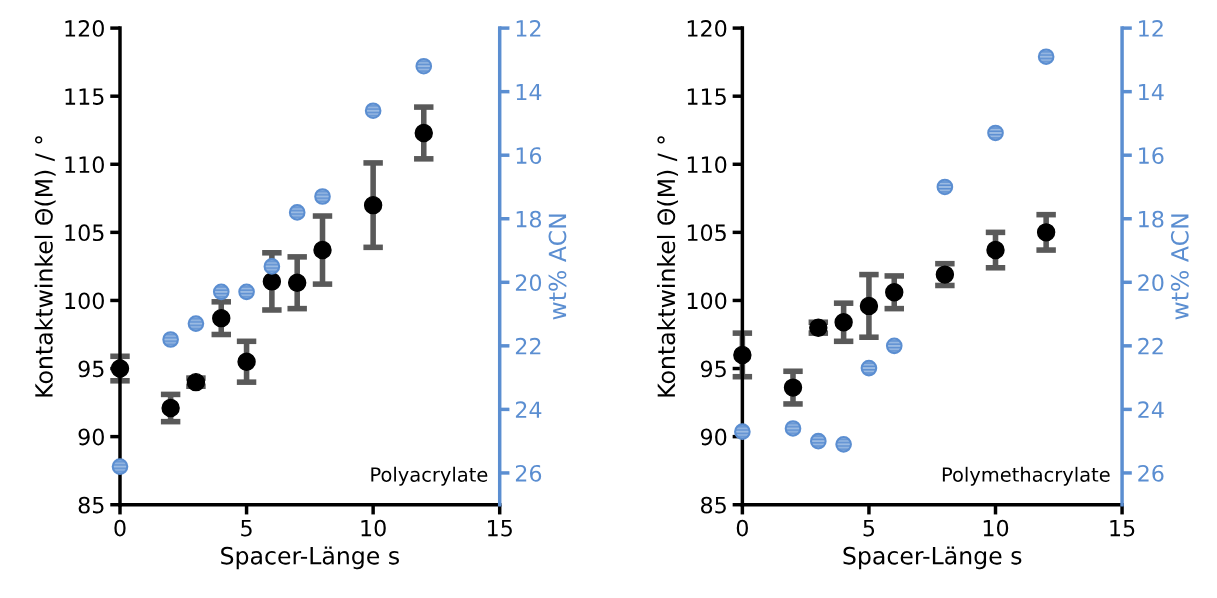 The height and width of the screenshot is (598, 1217). I want to click on annotation: Polyacrylate, so click(429, 476).